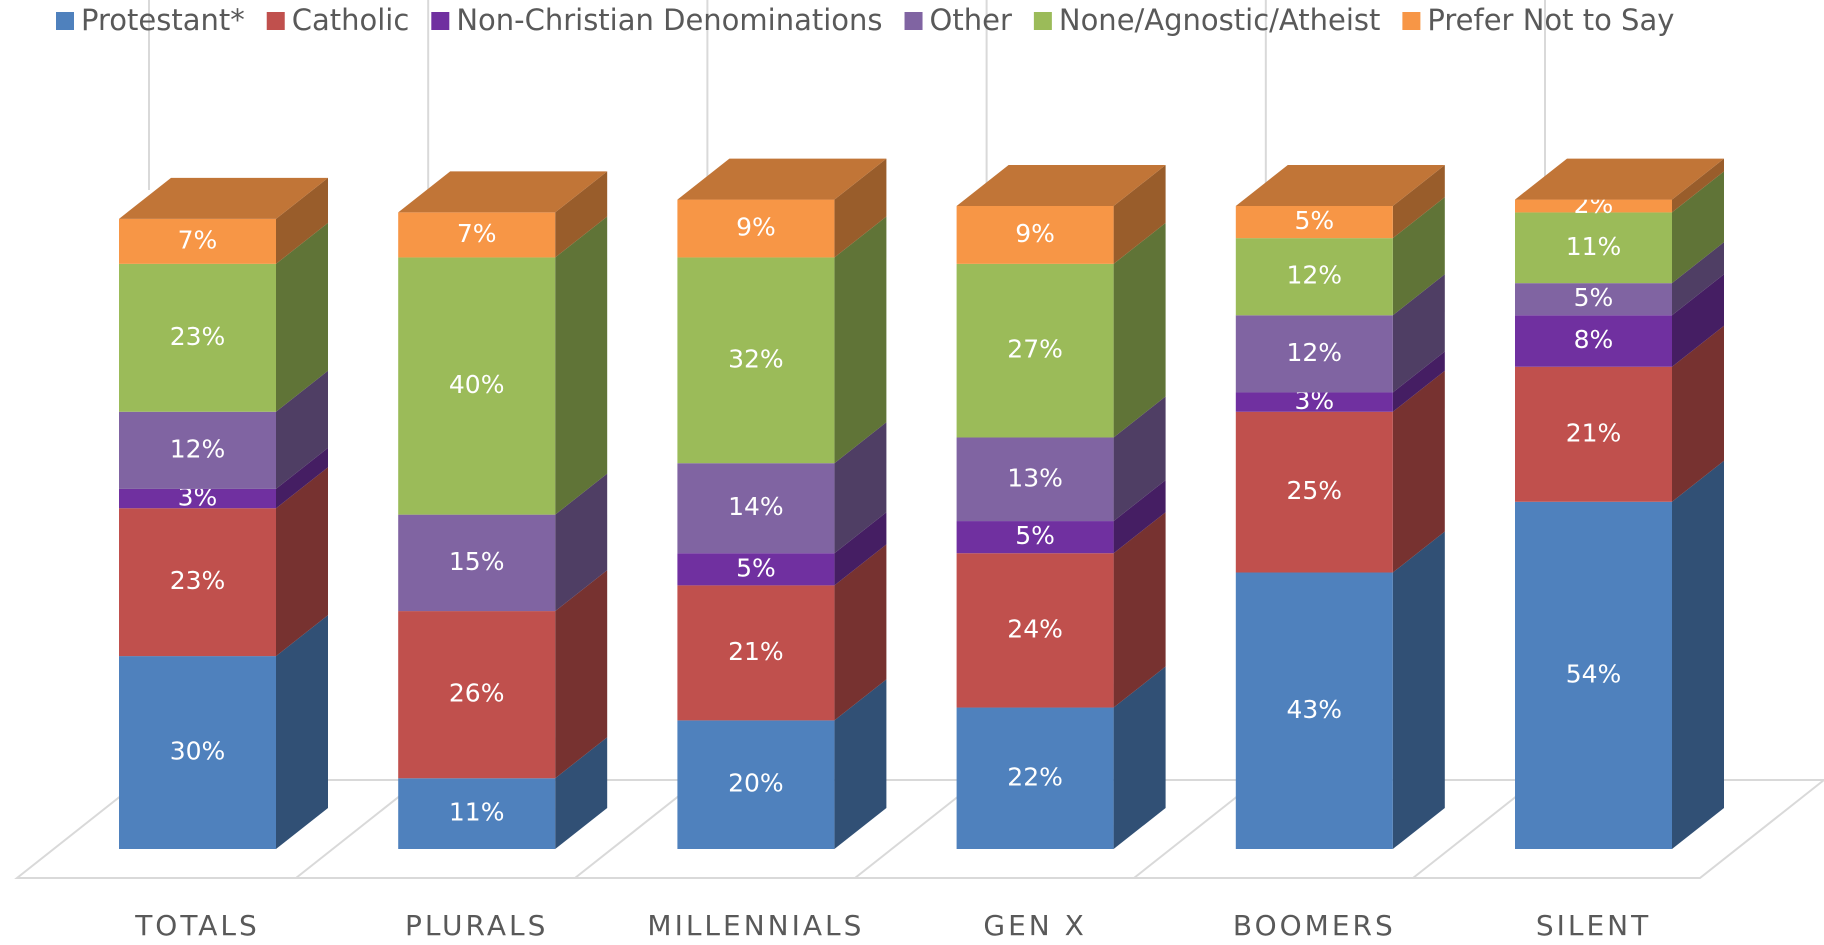  What do you see at coordinates (1314, 925) in the screenshot?
I see `x-tick-label: BOOMERS` at bounding box center [1314, 925].